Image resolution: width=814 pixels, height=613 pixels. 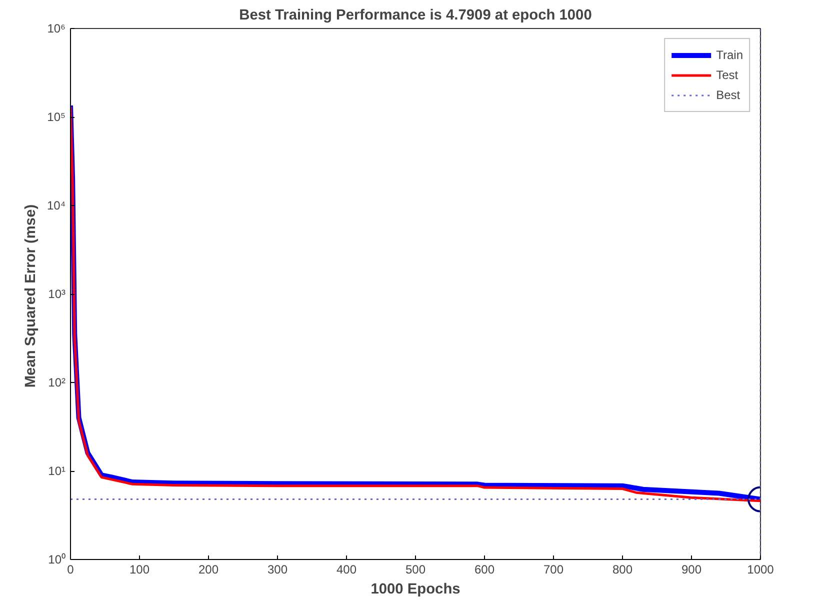 What do you see at coordinates (139, 569) in the screenshot?
I see `x-tick-label: 100` at bounding box center [139, 569].